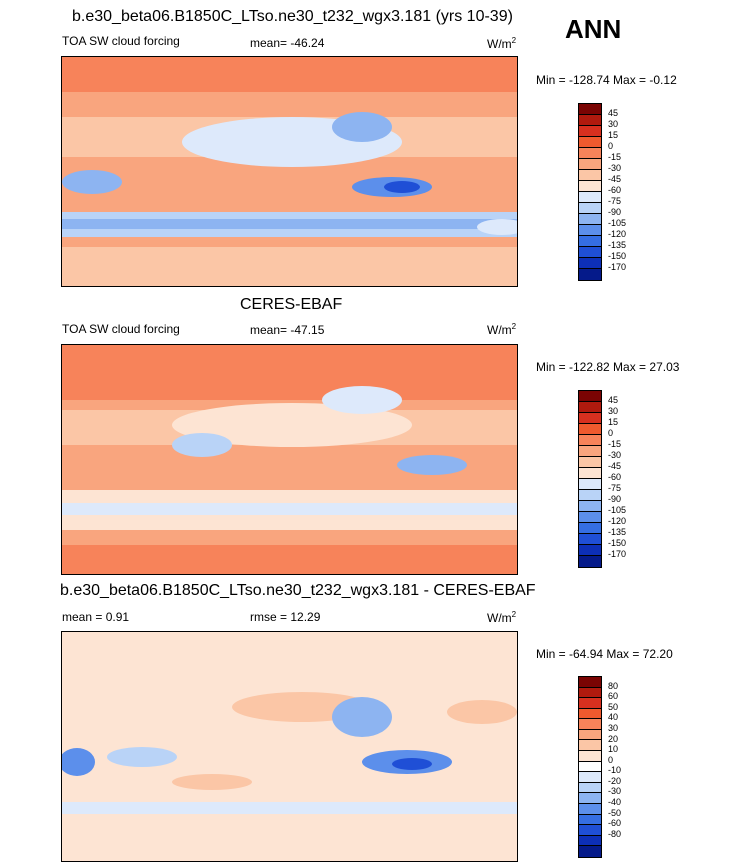 The image size is (732, 865). I want to click on colorbar-tick-label: 60, so click(613, 696).